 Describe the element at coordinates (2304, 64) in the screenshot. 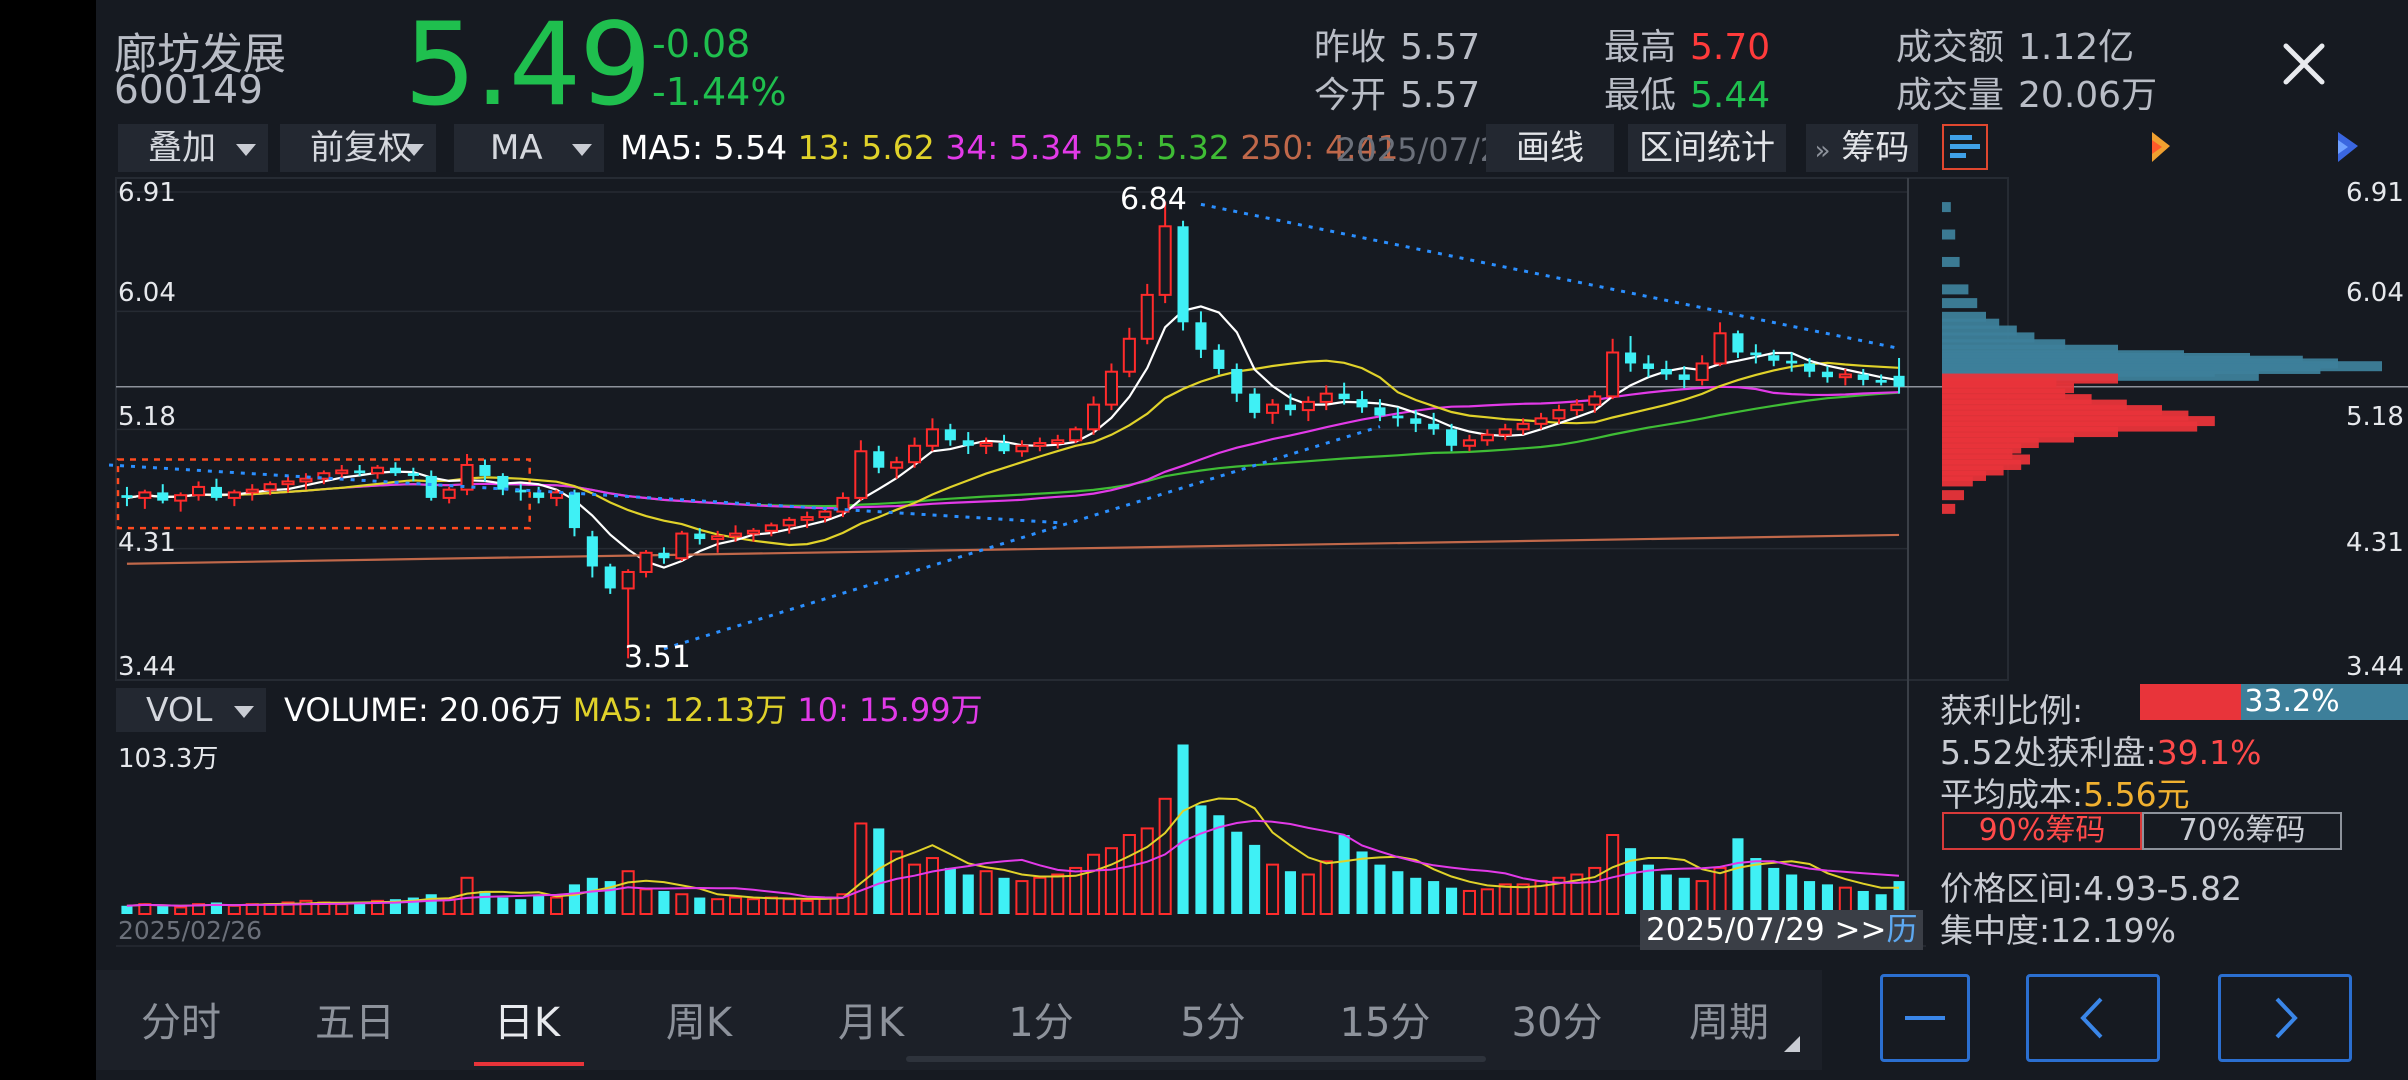

I see `close-button` at that location.